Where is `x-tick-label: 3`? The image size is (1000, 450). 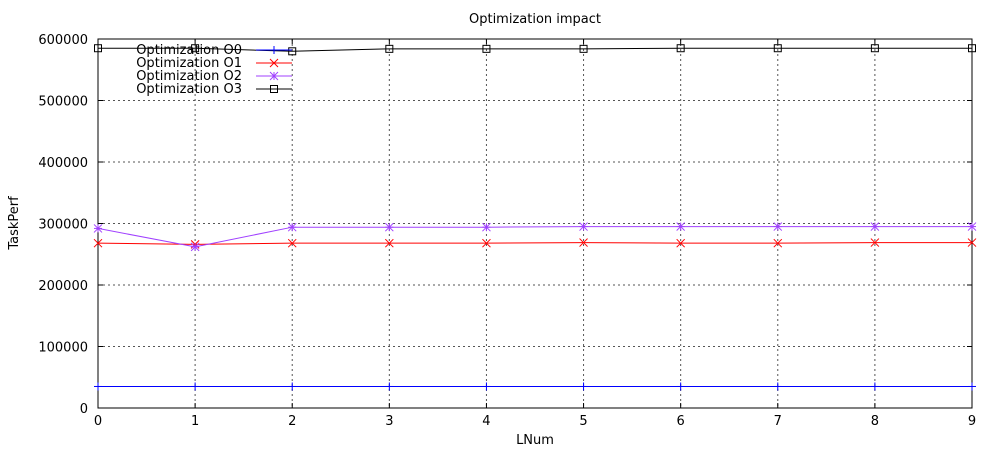 x-tick-label: 3 is located at coordinates (389, 421).